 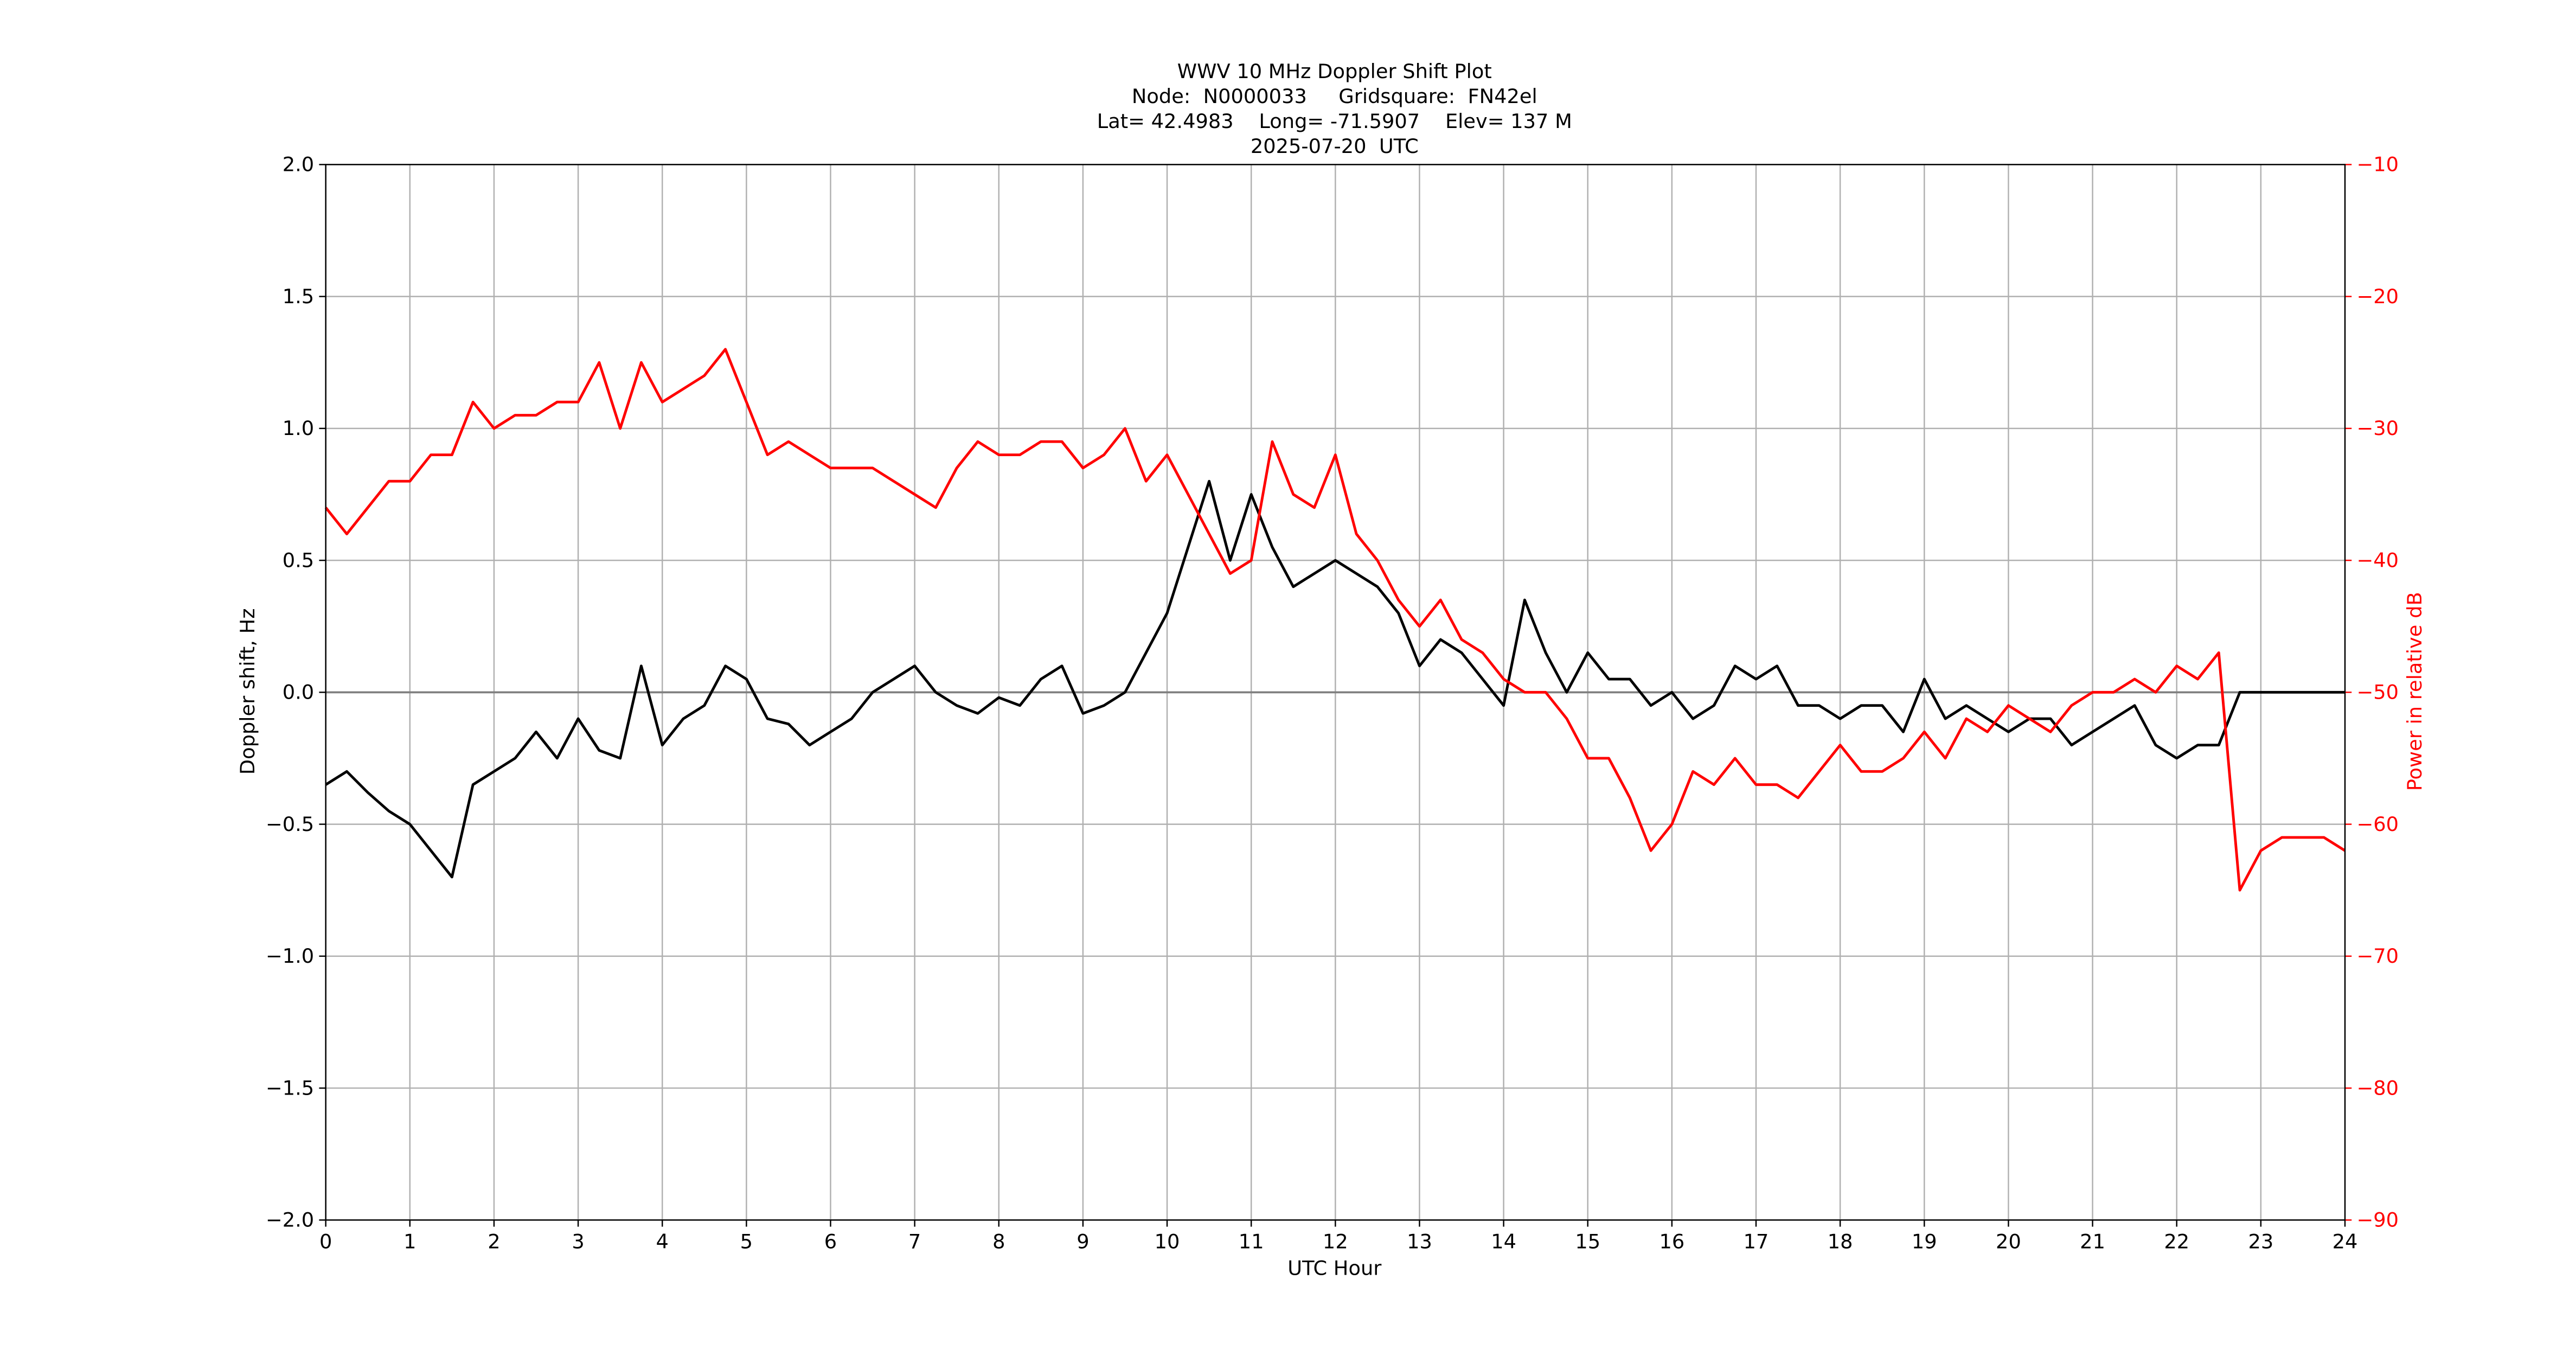 I want to click on x-tick-label: 22, so click(x=2176, y=1241).